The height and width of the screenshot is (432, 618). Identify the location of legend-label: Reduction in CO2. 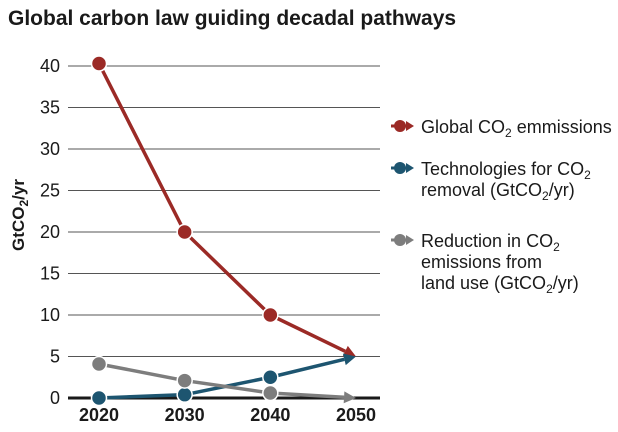
(490, 242).